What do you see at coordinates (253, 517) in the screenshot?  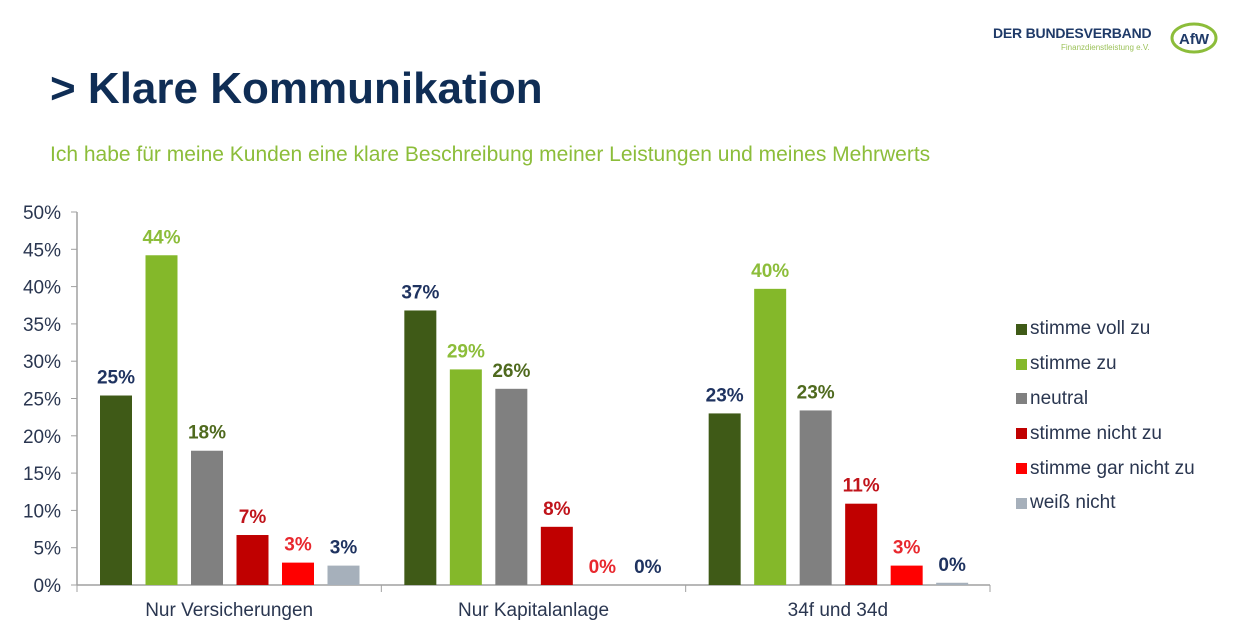 I see `data-label: 7%` at bounding box center [253, 517].